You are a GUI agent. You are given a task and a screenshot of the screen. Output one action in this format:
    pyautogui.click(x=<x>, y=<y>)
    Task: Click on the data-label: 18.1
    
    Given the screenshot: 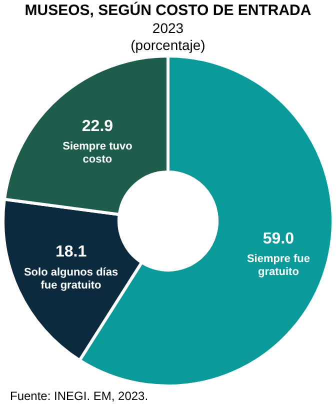 What is the action you would take?
    pyautogui.click(x=71, y=252)
    